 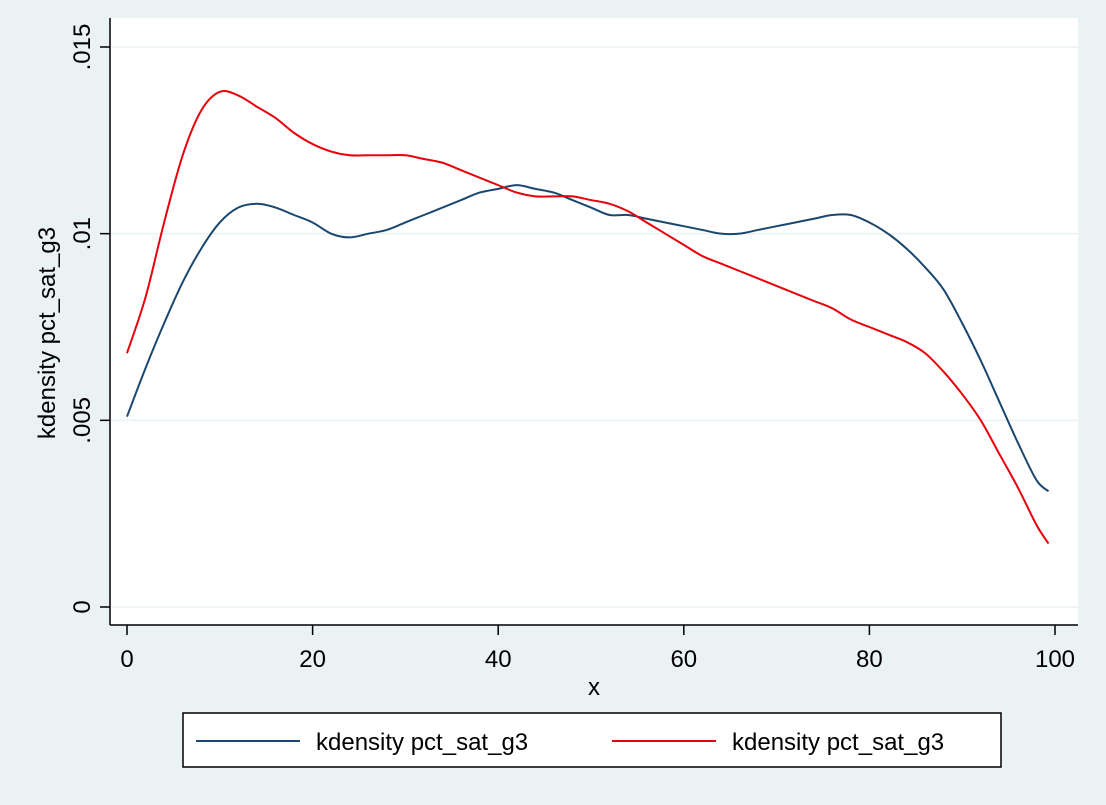 I want to click on x-tick-label: 80, so click(x=869, y=659).